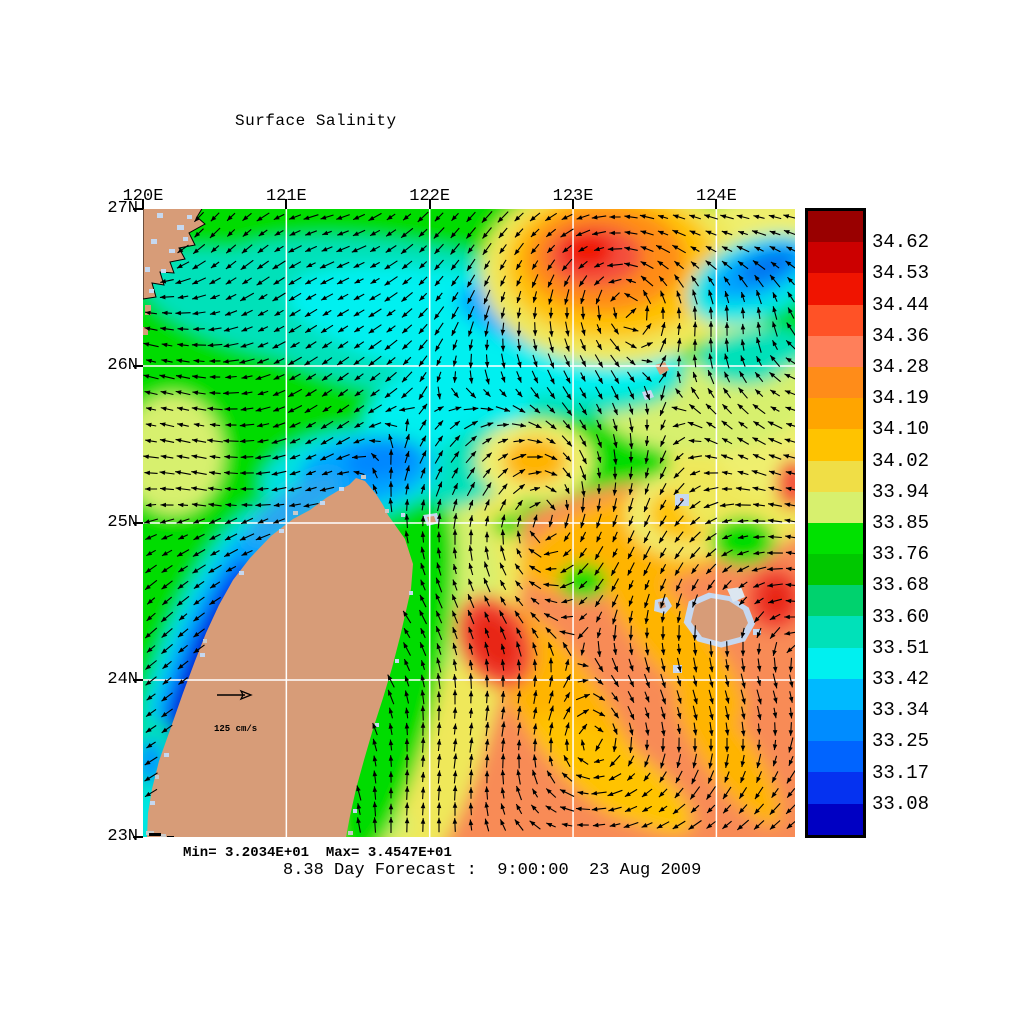  What do you see at coordinates (901, 460) in the screenshot?
I see `colorbar-tick-label: 34.02` at bounding box center [901, 460].